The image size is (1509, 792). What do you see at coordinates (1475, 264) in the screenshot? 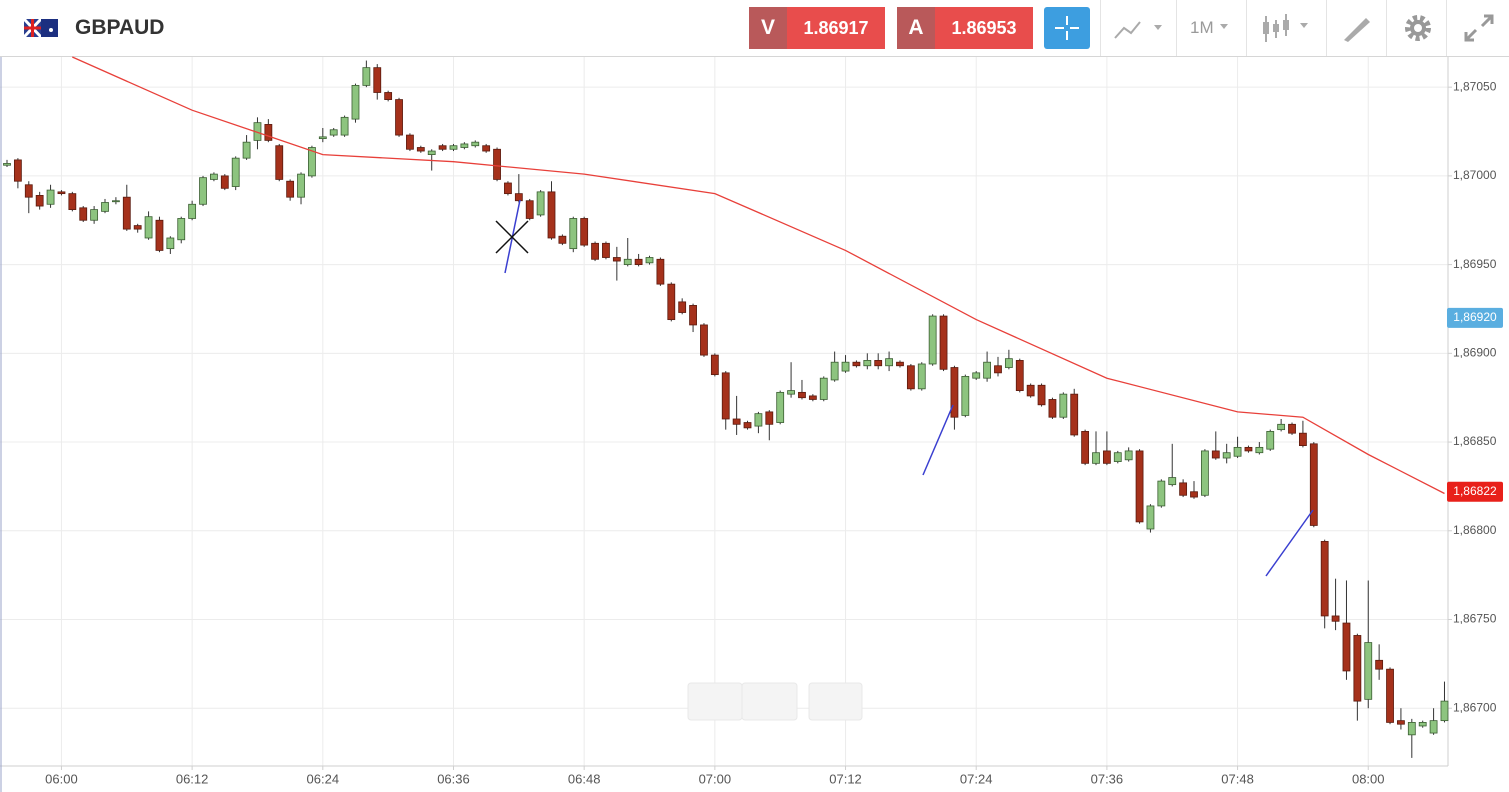
I see `y-tick-label: 1,86950` at bounding box center [1475, 264].